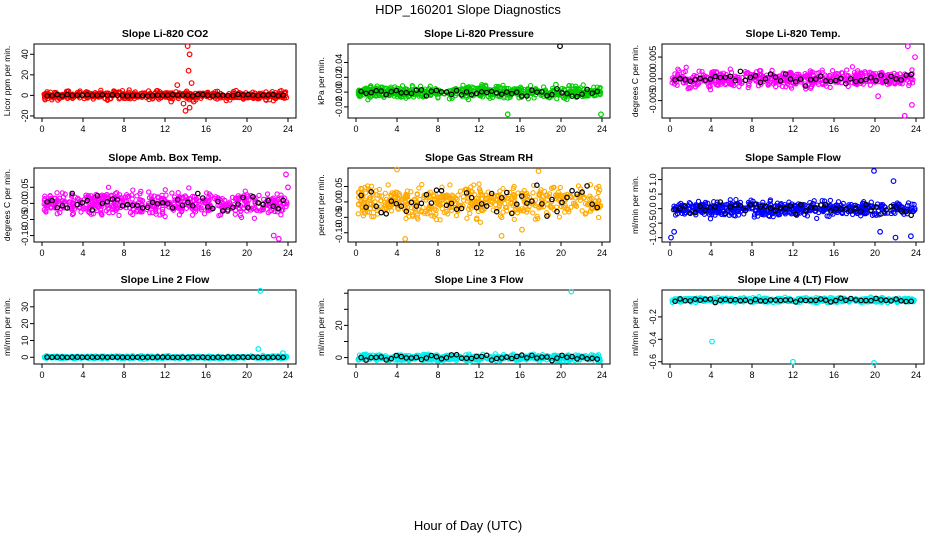 This screenshot has width=936, height=540. Describe the element at coordinates (653, 317) in the screenshot. I see `y-tick-label: -0.2` at that location.